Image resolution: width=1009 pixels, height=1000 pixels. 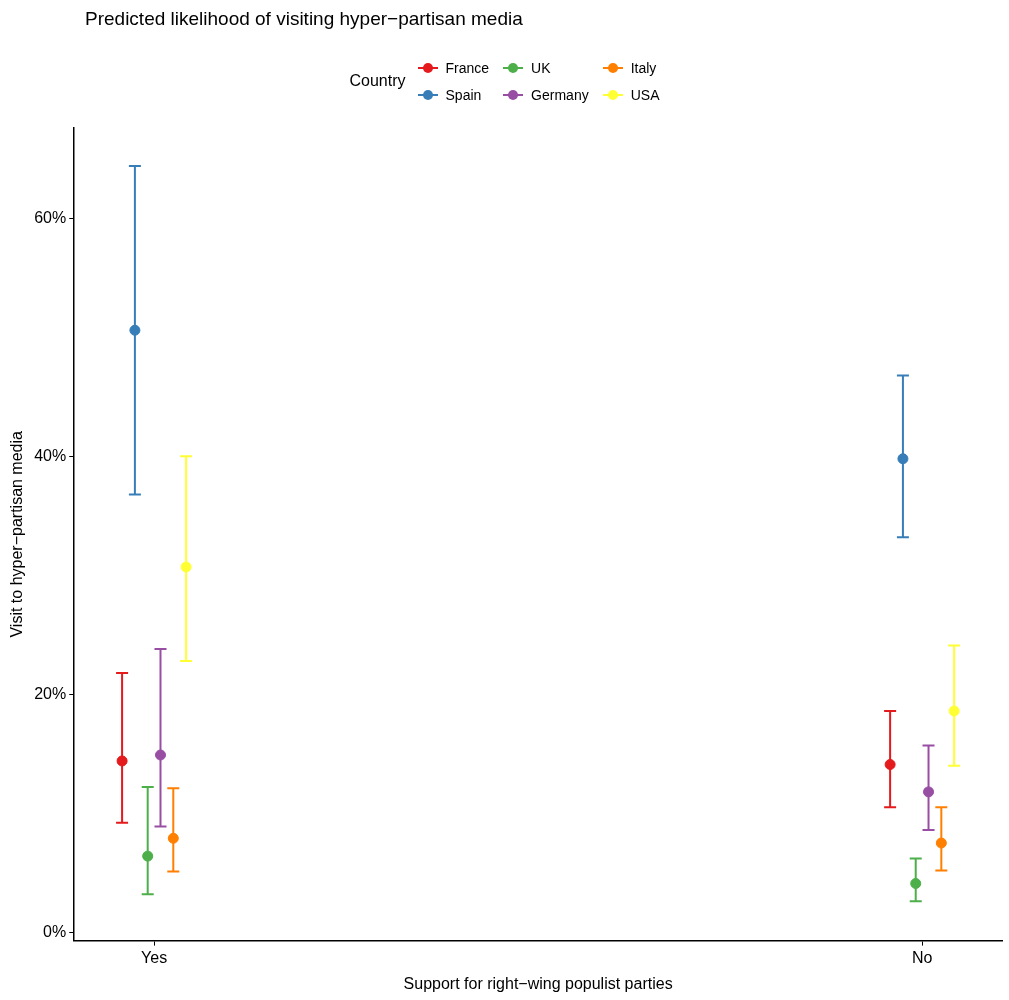 I want to click on x-axis-title: Support for right−wing populist parties, so click(x=538, y=983).